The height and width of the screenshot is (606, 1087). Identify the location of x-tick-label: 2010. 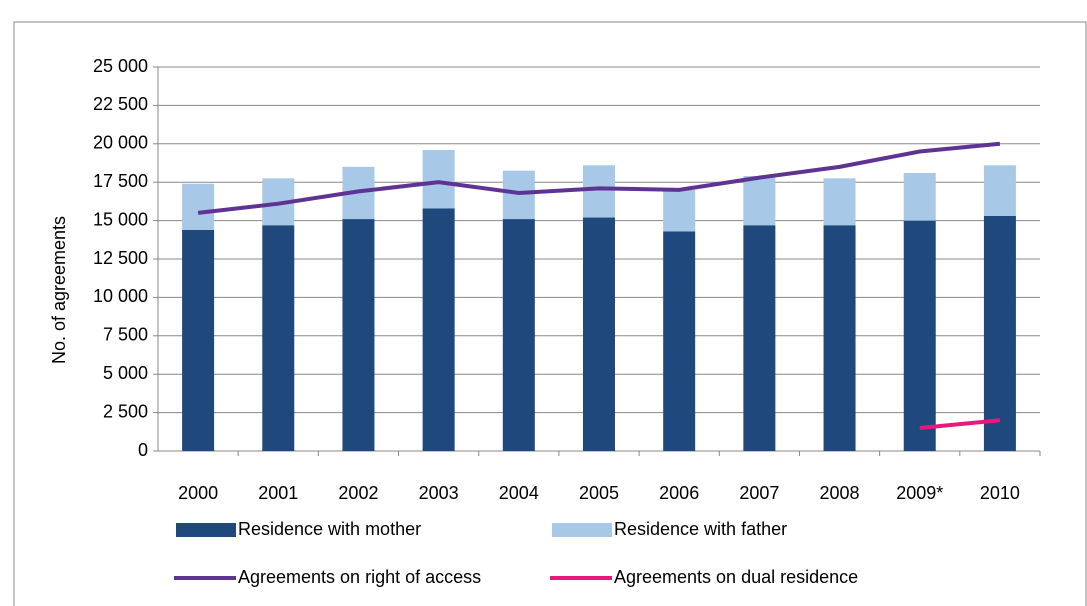
(1000, 493).